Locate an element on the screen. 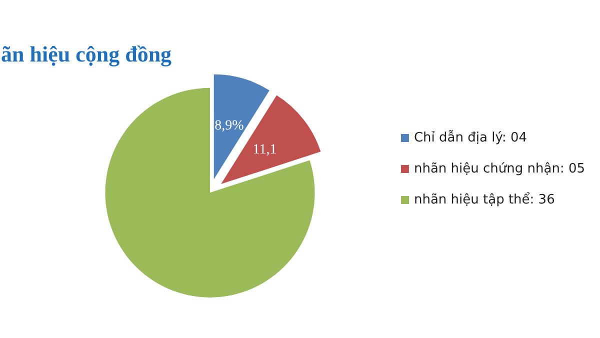  data-label: 8,9% is located at coordinates (229, 126).